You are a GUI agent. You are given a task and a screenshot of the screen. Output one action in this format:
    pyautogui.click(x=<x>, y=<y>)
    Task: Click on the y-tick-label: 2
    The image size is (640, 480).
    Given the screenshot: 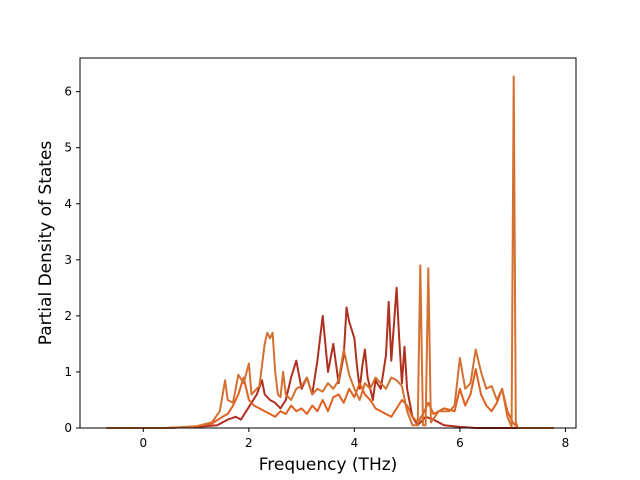 What is the action you would take?
    pyautogui.click(x=68, y=316)
    